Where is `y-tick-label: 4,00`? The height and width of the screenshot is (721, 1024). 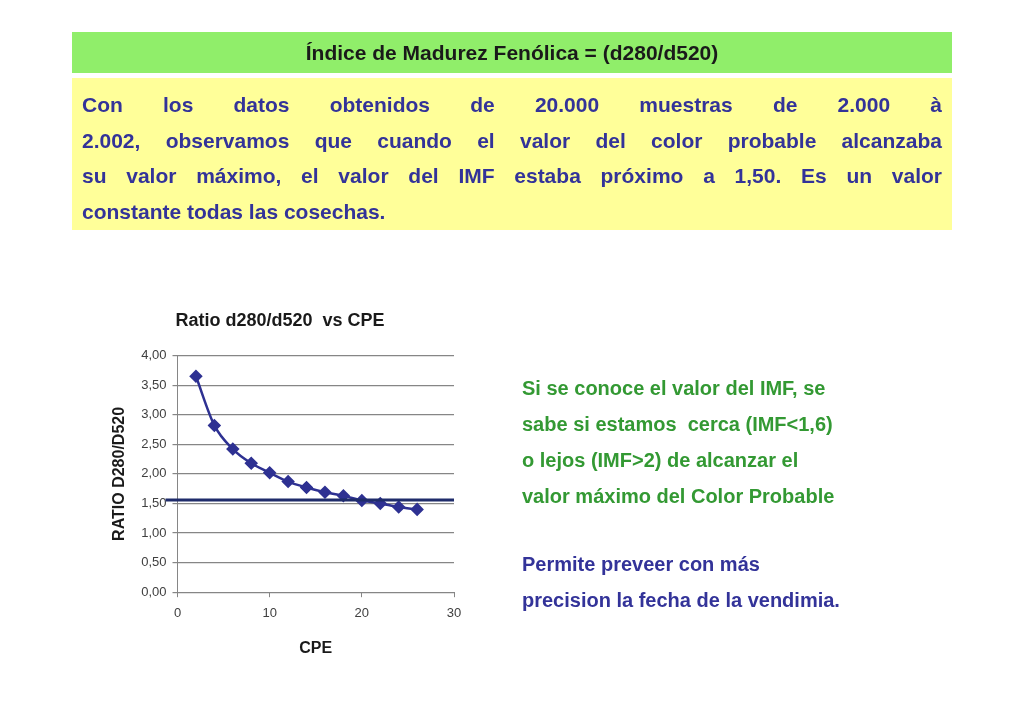 y-tick-label: 4,00 is located at coordinates (154, 355).